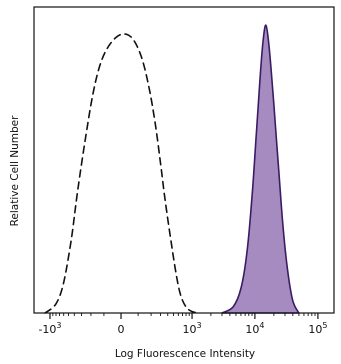  What do you see at coordinates (317, 328) in the screenshot?
I see `x-tick-label: 10⁵` at bounding box center [317, 328].